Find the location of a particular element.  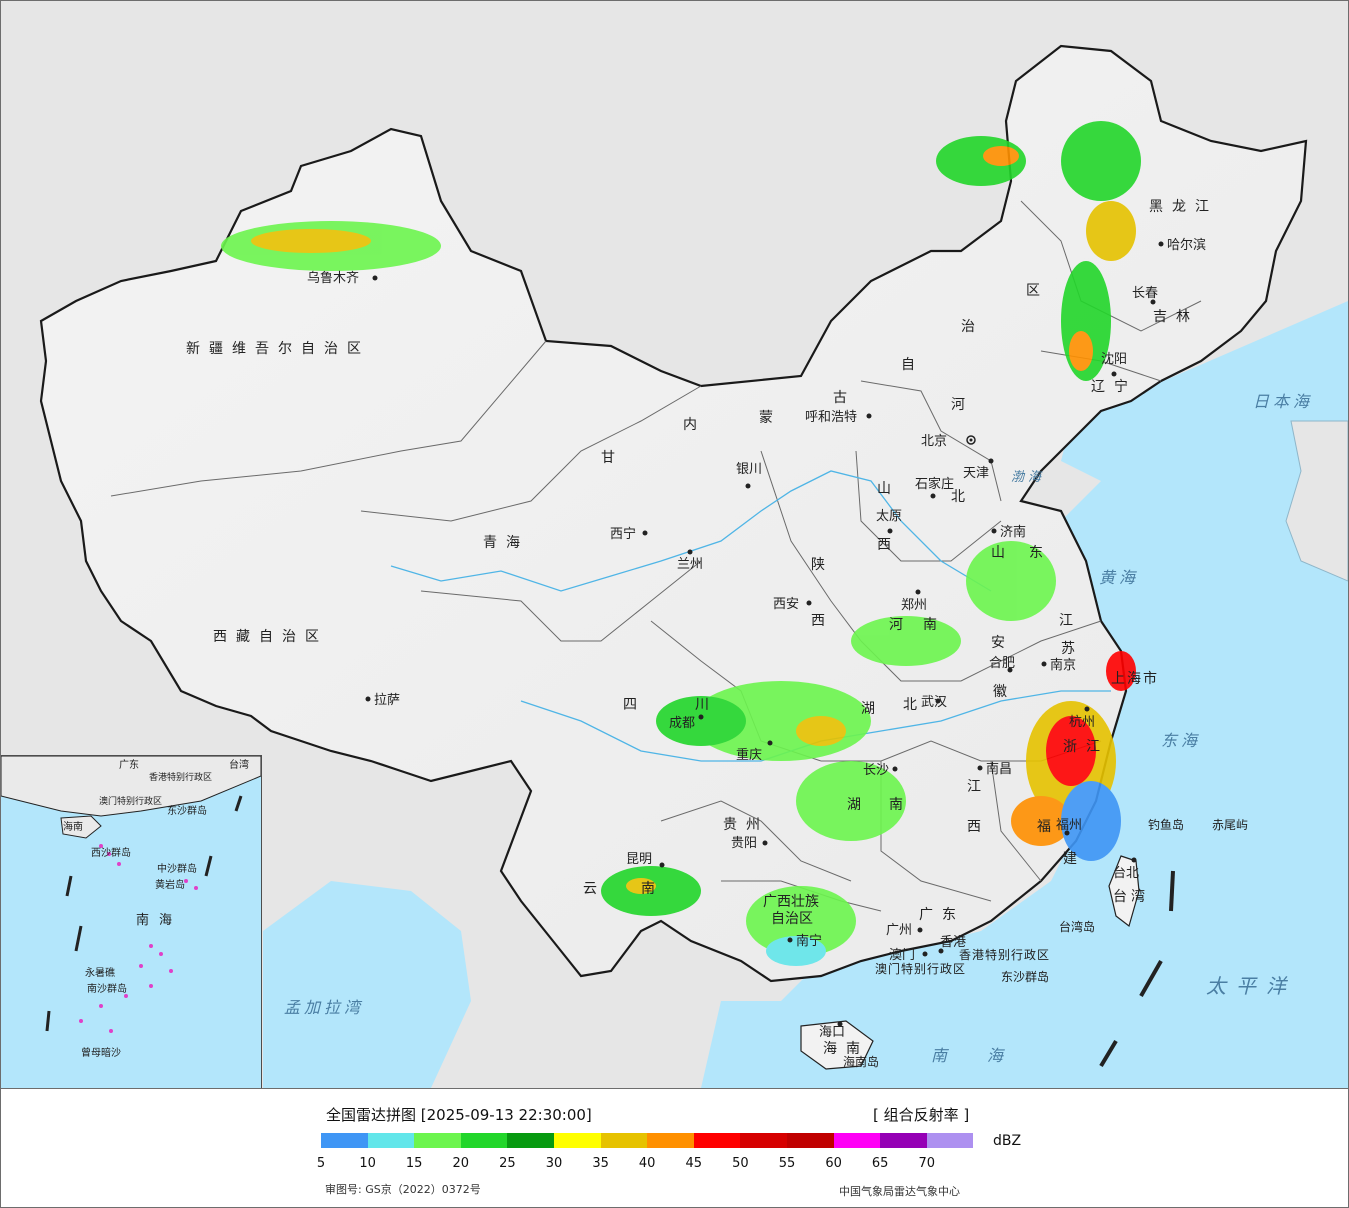

tick-label: 55 is located at coordinates (787, 1163).